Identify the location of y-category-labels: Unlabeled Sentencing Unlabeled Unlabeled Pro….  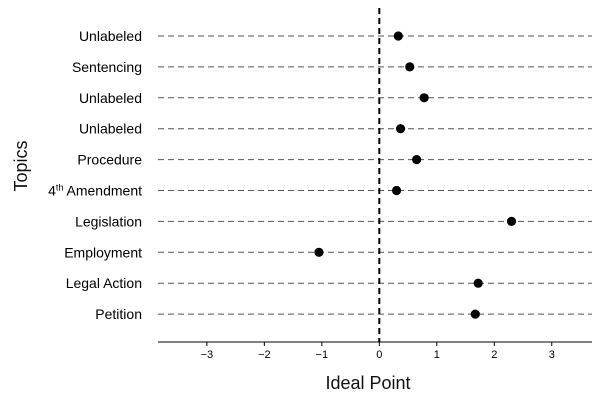
(95, 175).